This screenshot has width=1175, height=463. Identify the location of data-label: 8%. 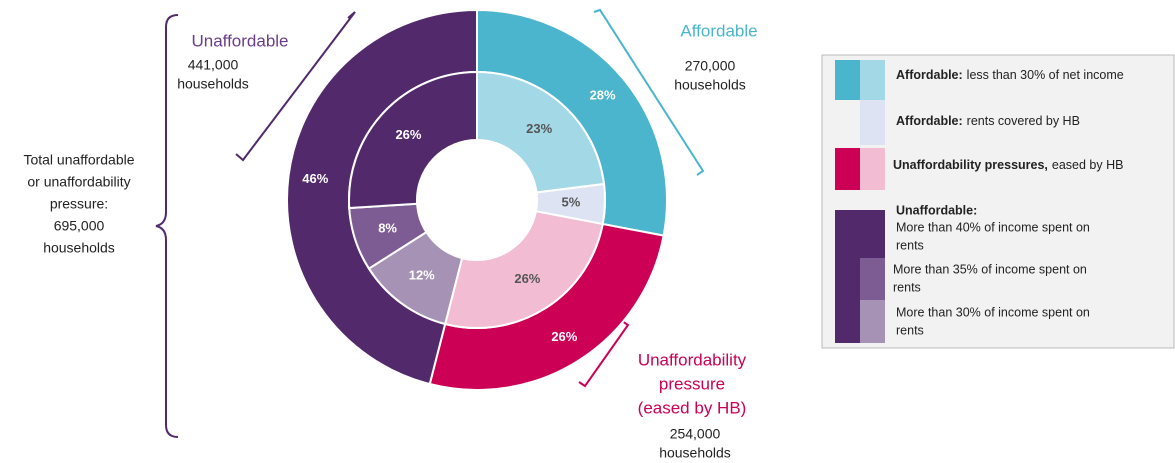
(387, 227).